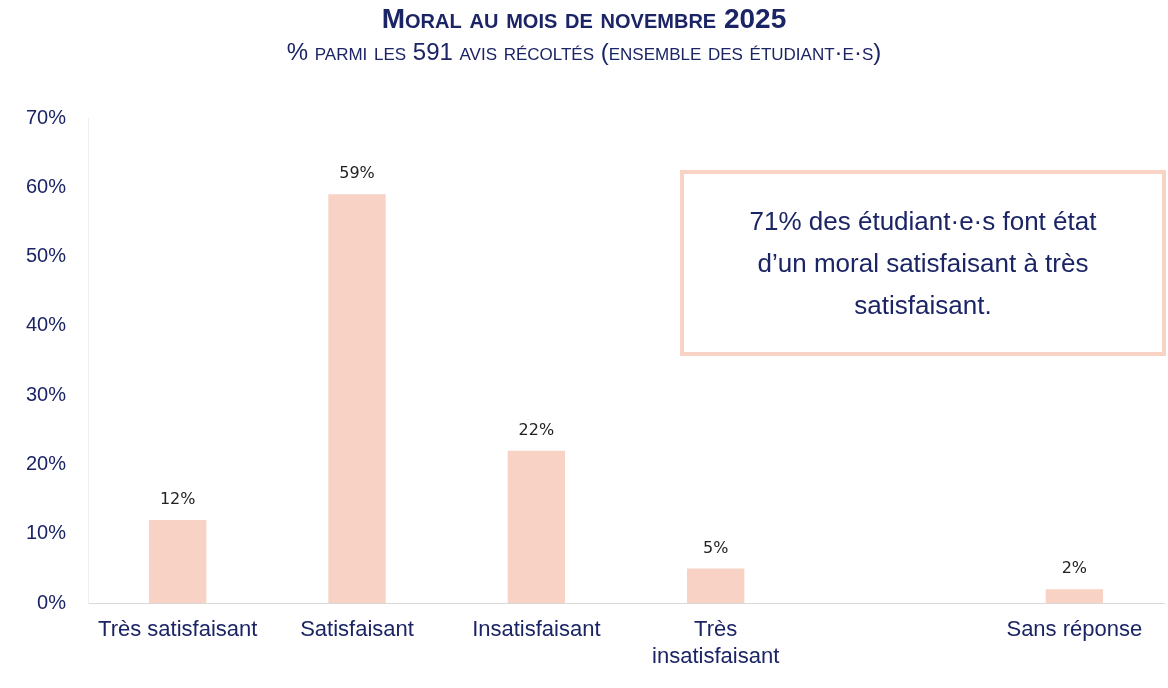  What do you see at coordinates (584, 19) in the screenshot?
I see `chart-title: Moral au mois de novembre 2025` at bounding box center [584, 19].